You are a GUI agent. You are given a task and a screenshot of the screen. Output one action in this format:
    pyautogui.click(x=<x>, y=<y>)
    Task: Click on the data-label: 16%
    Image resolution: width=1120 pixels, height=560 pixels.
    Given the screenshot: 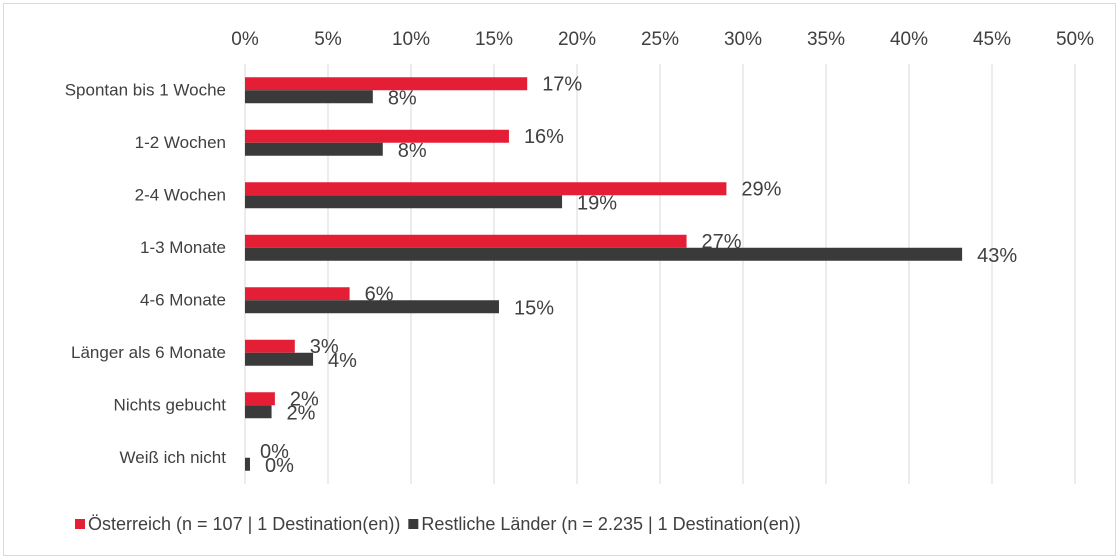 What is the action you would take?
    pyautogui.click(x=544, y=137)
    